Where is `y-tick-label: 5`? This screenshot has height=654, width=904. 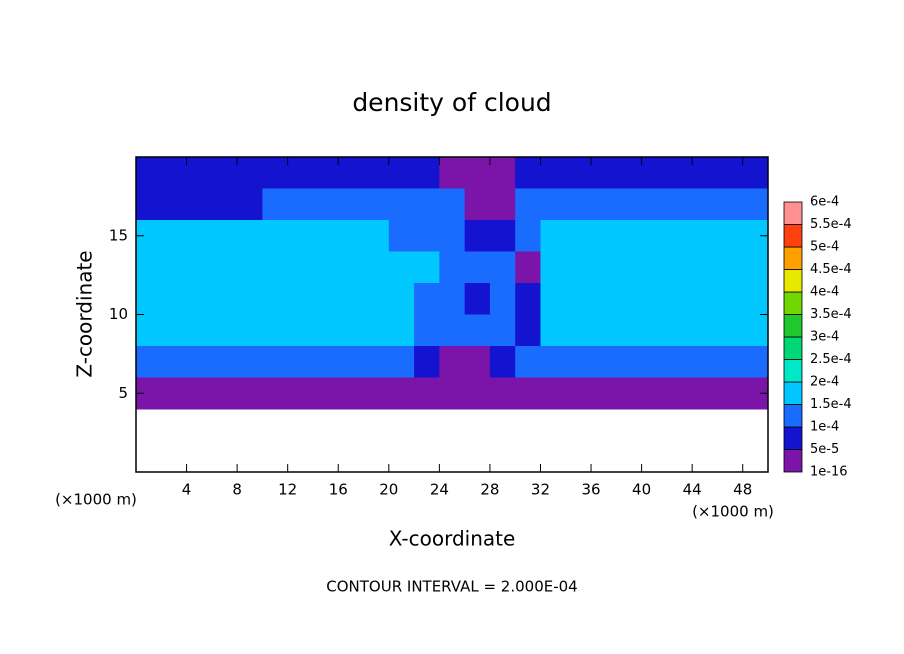 y-tick-label: 5 is located at coordinates (123, 393).